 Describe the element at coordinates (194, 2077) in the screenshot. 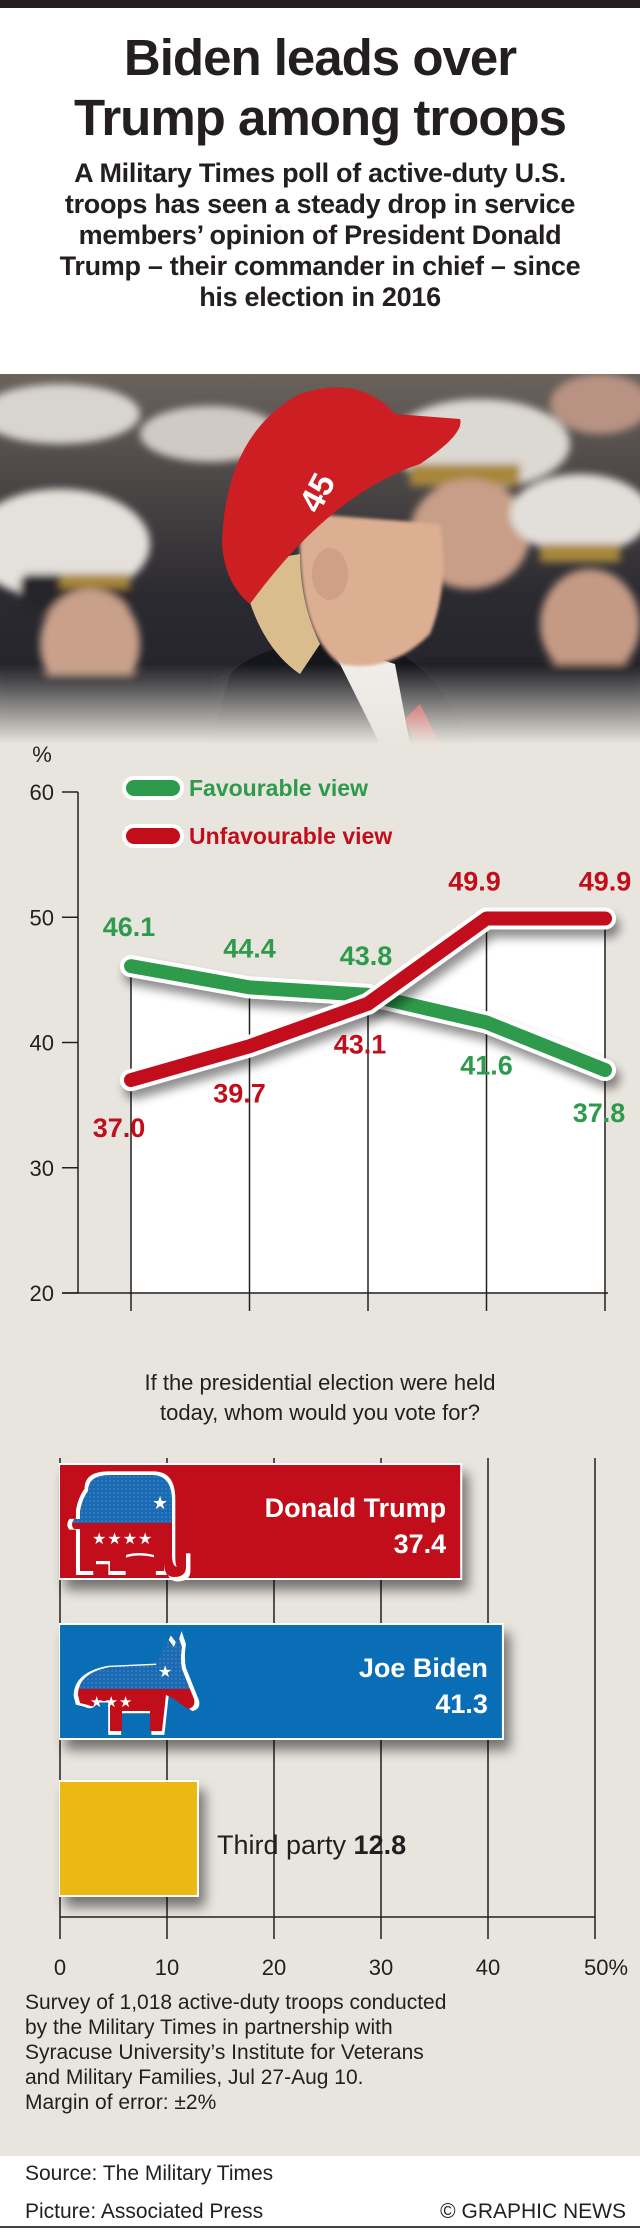

I see `note-line-4: and Military Families, Jul 27-Aug 10.` at that location.